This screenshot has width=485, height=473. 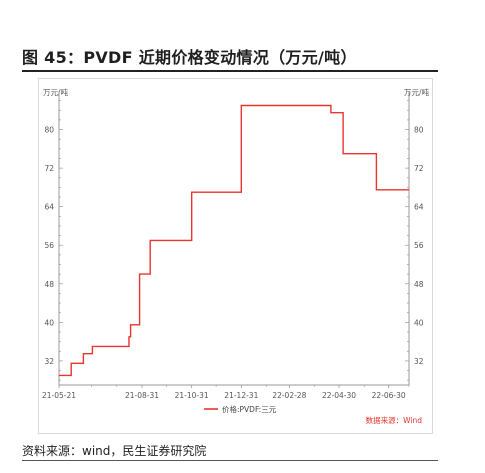 I want to click on bottom-divider, so click(x=230, y=460).